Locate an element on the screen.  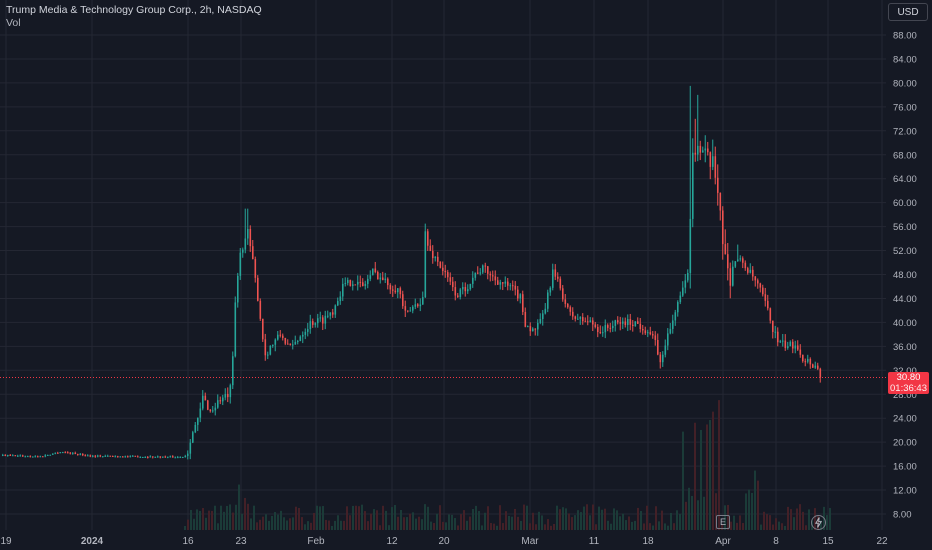
lightning-icon is located at coordinates (818, 522).